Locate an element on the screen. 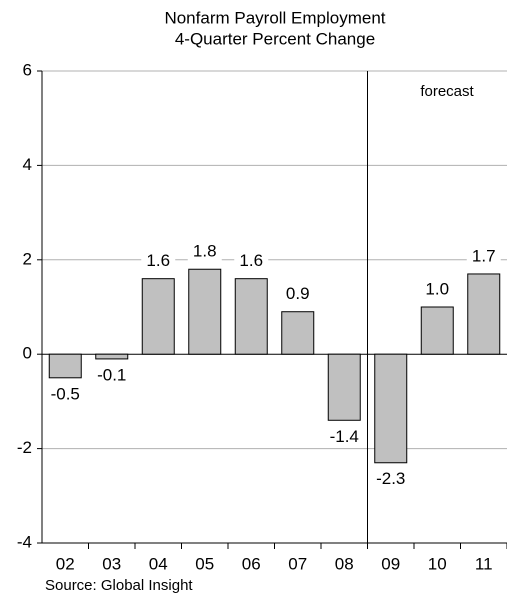  value-label: 1.0 is located at coordinates (437, 288).